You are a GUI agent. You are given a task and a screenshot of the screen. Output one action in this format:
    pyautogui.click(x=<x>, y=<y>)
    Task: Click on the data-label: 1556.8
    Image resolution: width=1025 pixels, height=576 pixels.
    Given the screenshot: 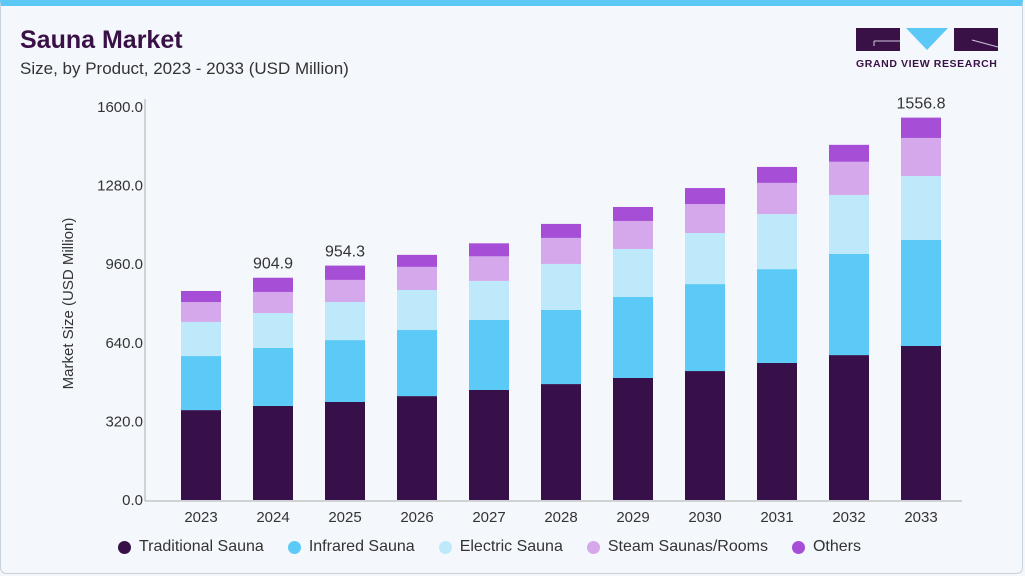 What is the action you would take?
    pyautogui.click(x=921, y=104)
    